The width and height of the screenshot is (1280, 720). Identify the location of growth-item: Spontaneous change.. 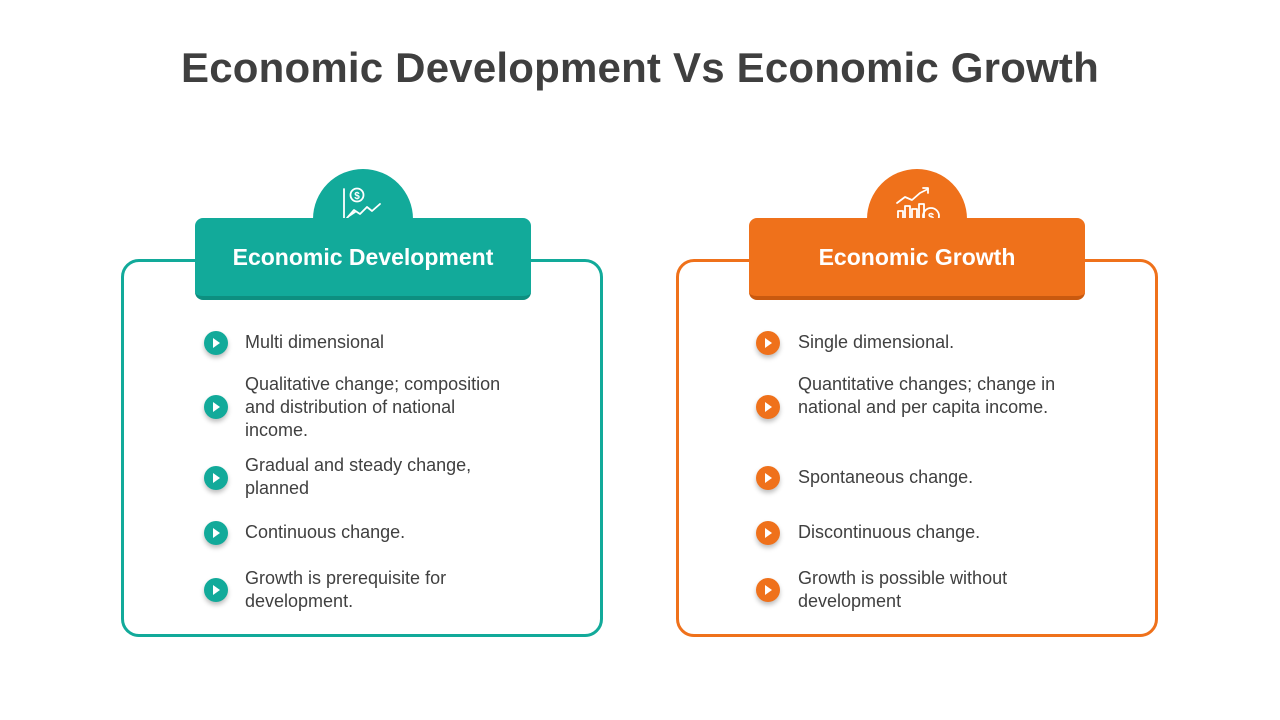
(886, 477).